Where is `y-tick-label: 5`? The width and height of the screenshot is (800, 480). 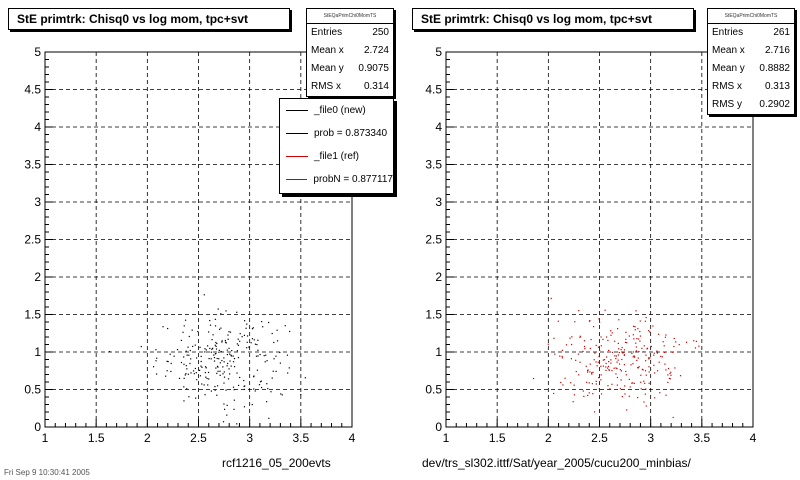
y-tick-label: 5 is located at coordinates (37, 52).